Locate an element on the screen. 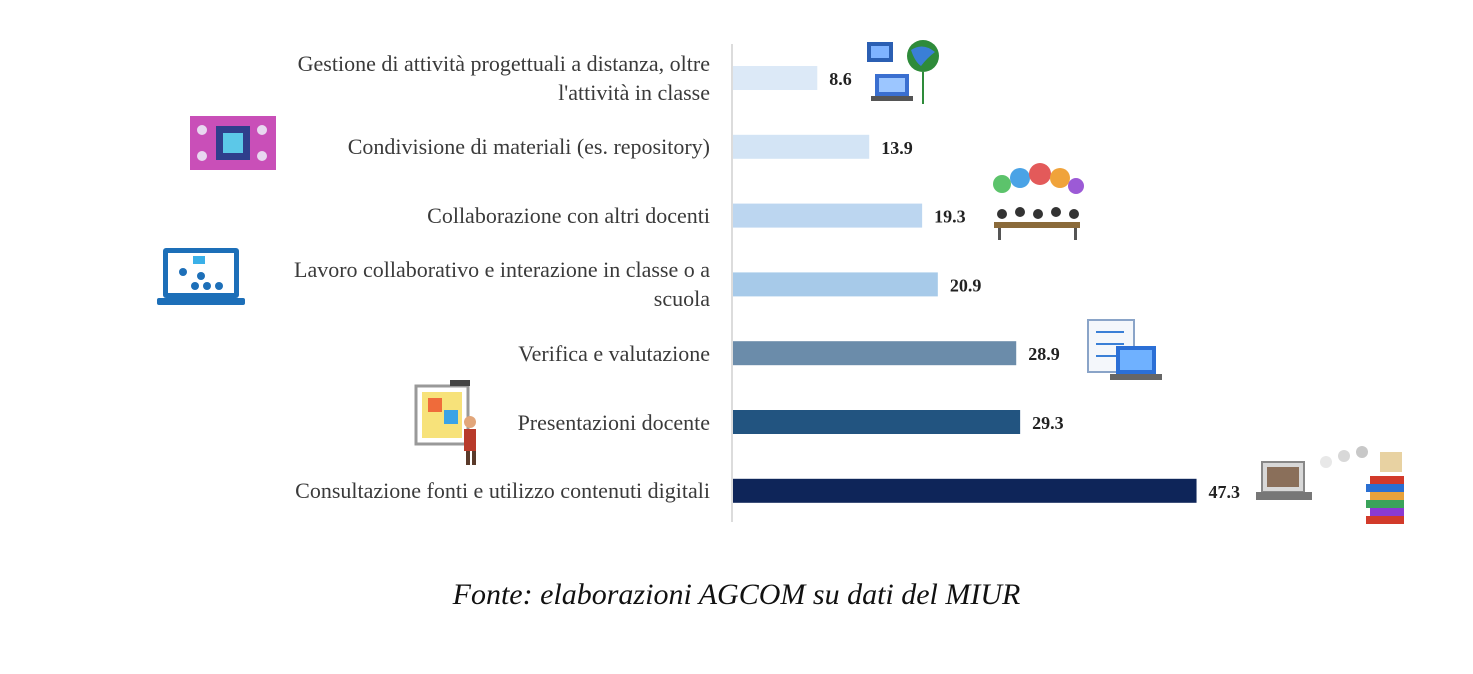 The image size is (1473, 674). category-label-line: scuola is located at coordinates (681, 299).